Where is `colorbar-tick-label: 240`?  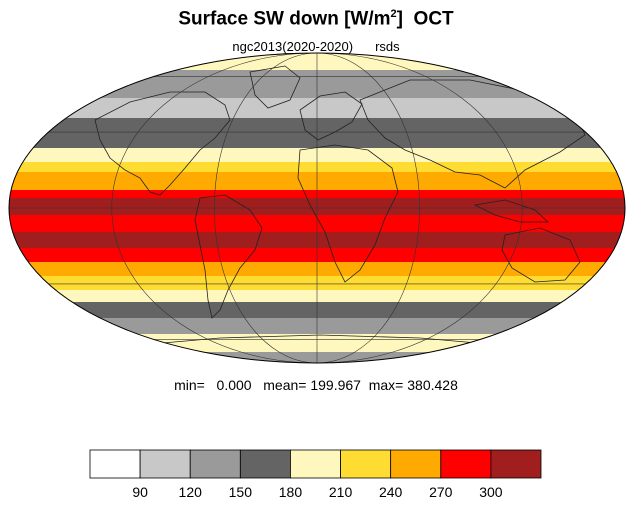
colorbar-tick-label: 240 is located at coordinates (391, 492).